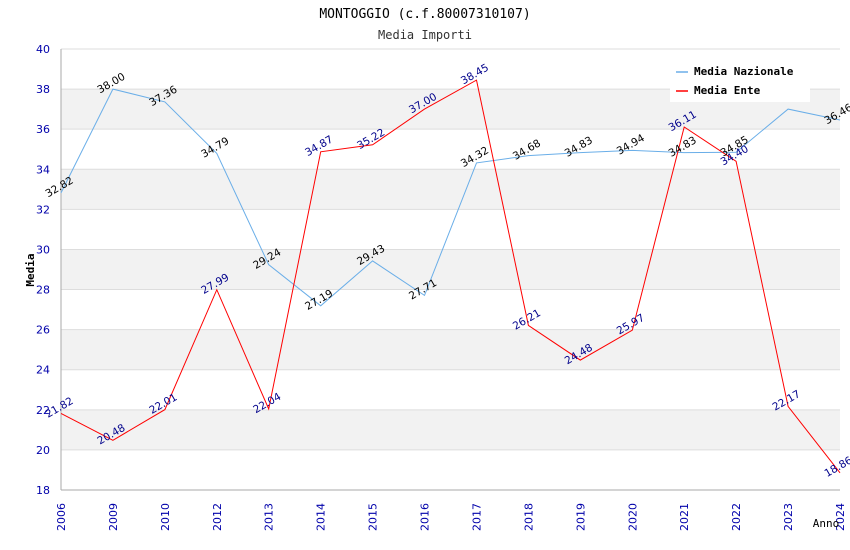 The height and width of the screenshot is (550, 850). What do you see at coordinates (580, 517) in the screenshot?
I see `x-tick-label: 2019` at bounding box center [580, 517].